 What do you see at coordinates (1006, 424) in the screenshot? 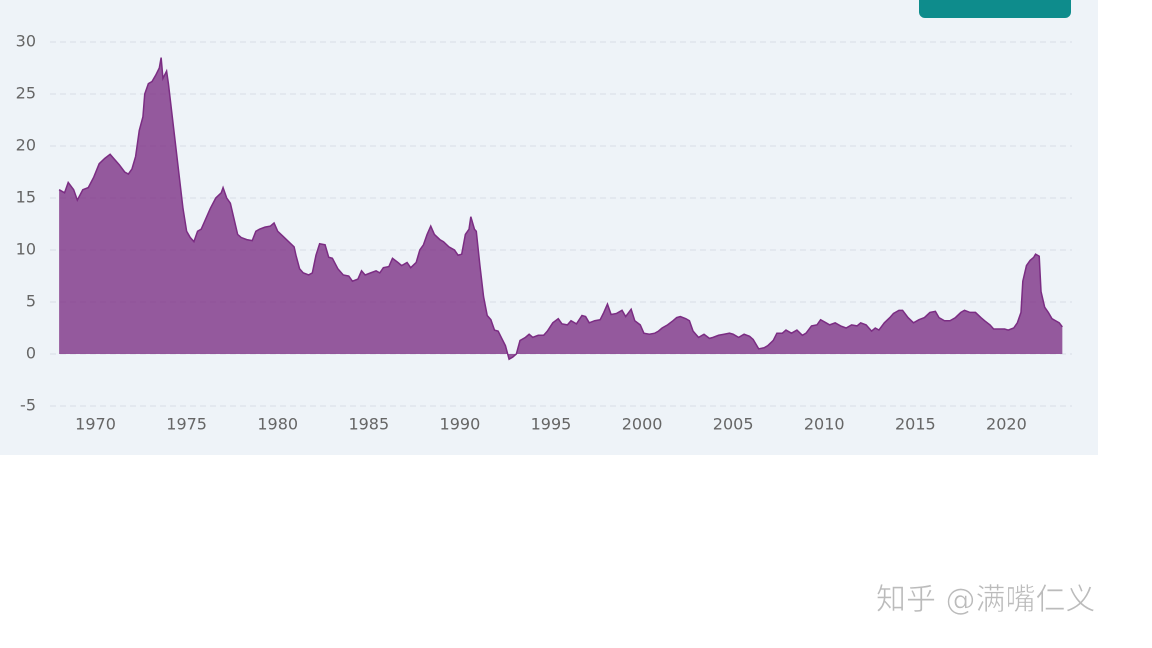
I see `x-tick-label: 2020` at bounding box center [1006, 424].